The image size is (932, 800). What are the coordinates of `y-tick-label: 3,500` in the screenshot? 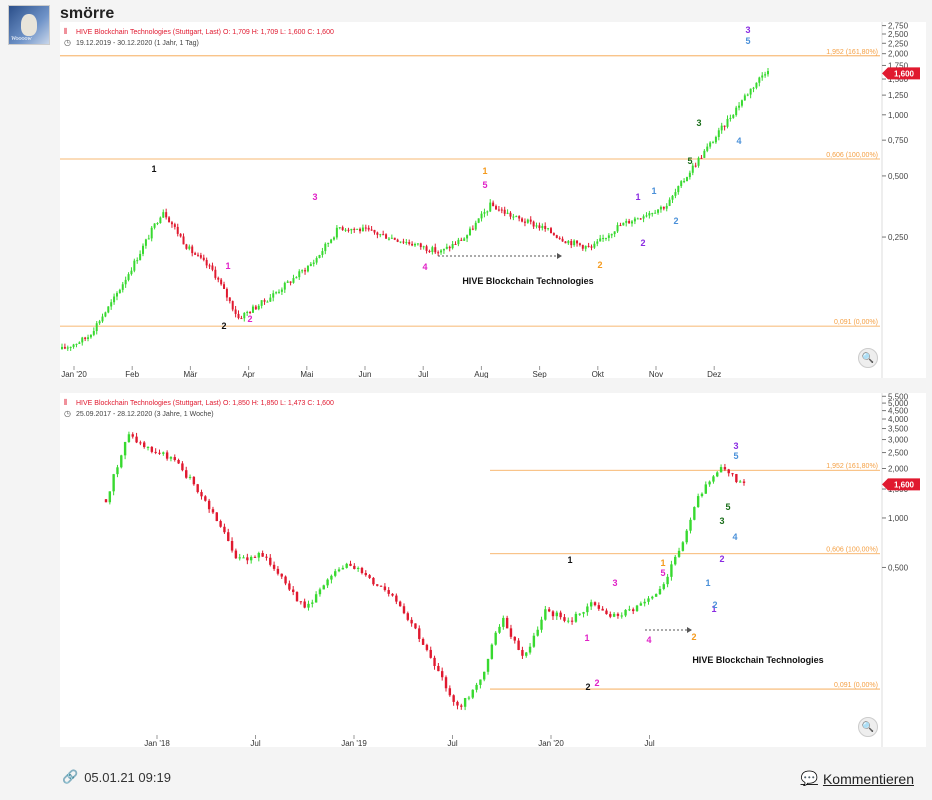 It's located at (898, 429).